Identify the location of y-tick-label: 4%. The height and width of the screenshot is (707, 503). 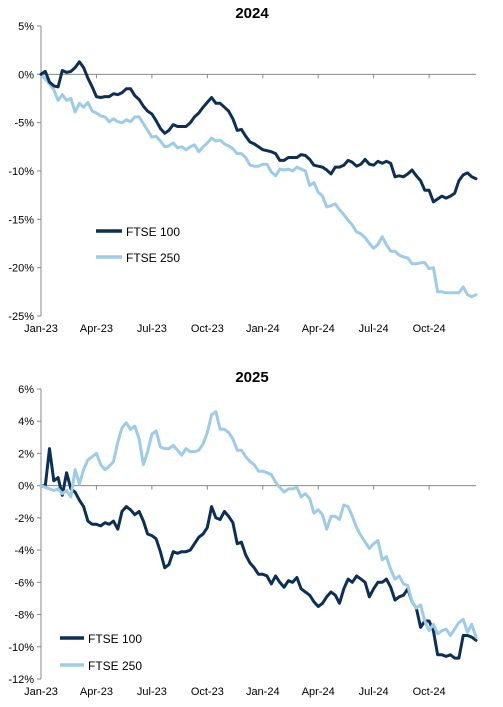
(26, 422).